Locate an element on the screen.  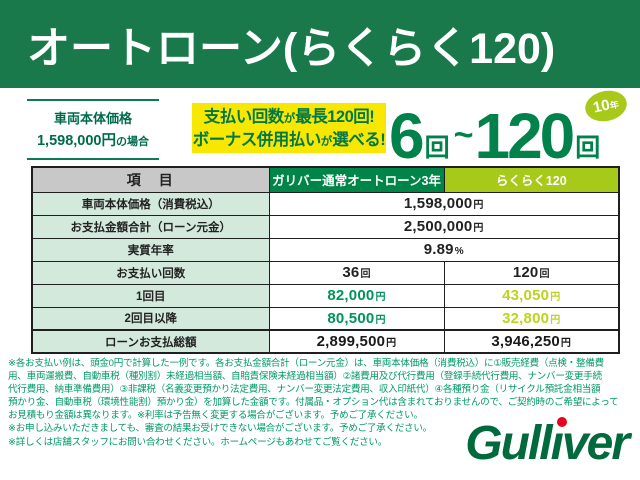
row-label-price: 車両本体価格（消費税込） is located at coordinates (150, 203).